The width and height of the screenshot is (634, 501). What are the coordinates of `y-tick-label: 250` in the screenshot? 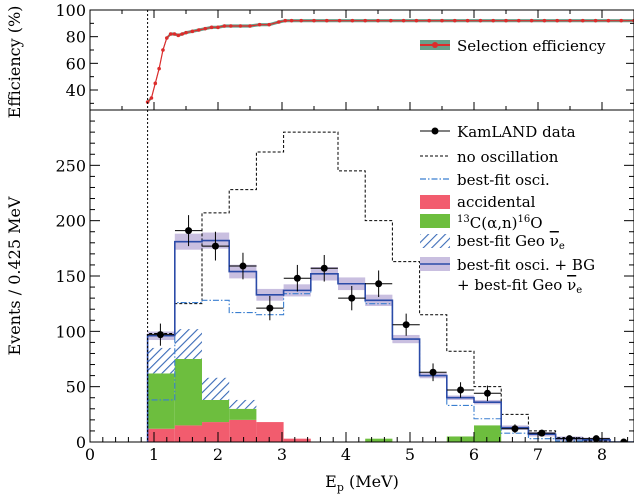 It's located at (70, 165).